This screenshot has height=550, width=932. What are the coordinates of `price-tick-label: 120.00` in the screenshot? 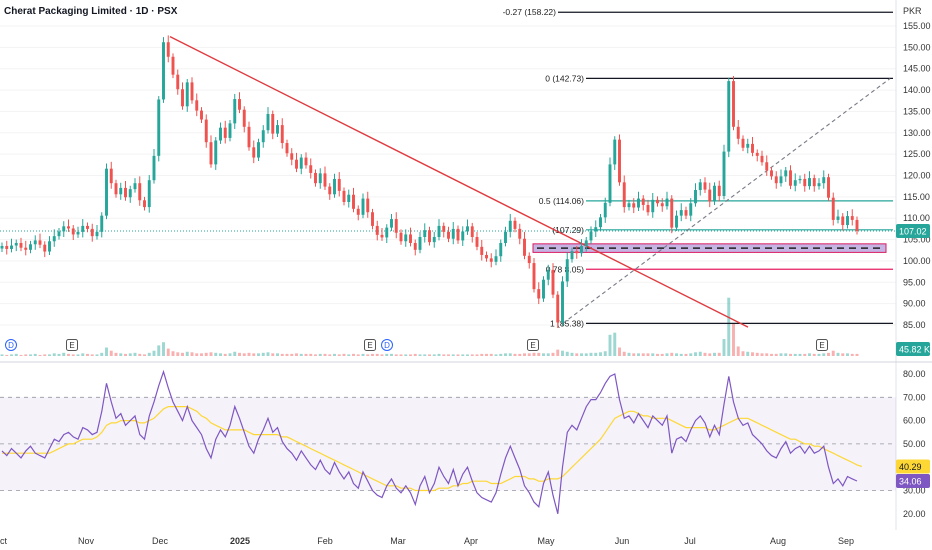 It's located at (917, 176).